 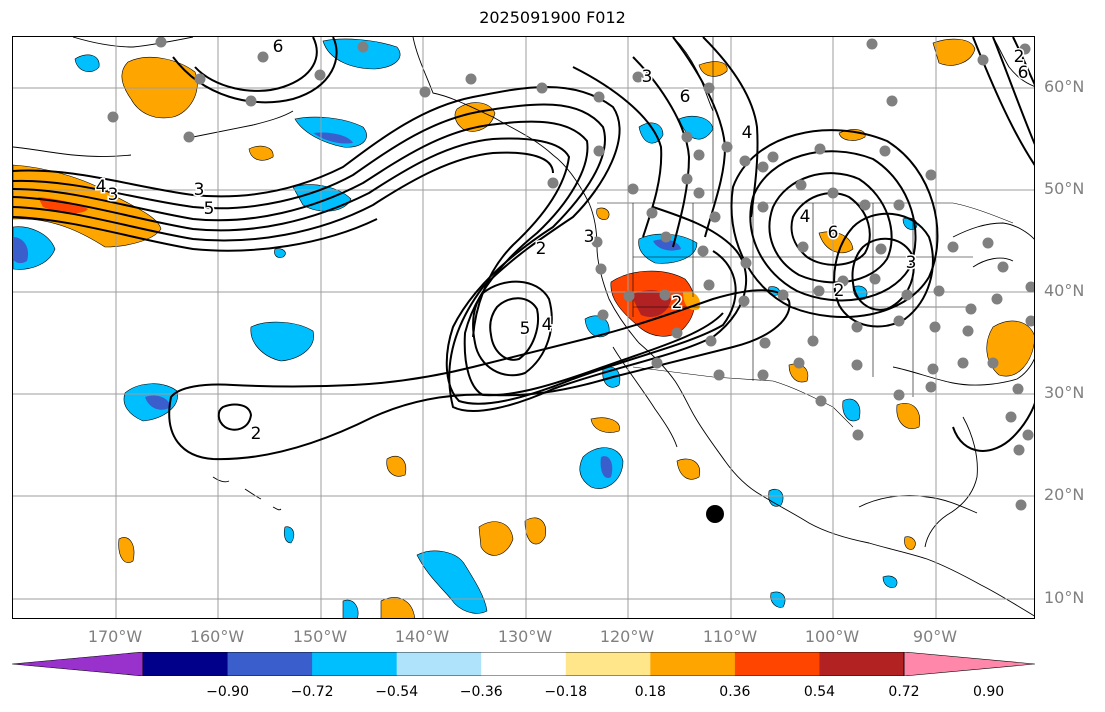 I want to click on colorbar-tick: 0.54, so click(x=819, y=692).